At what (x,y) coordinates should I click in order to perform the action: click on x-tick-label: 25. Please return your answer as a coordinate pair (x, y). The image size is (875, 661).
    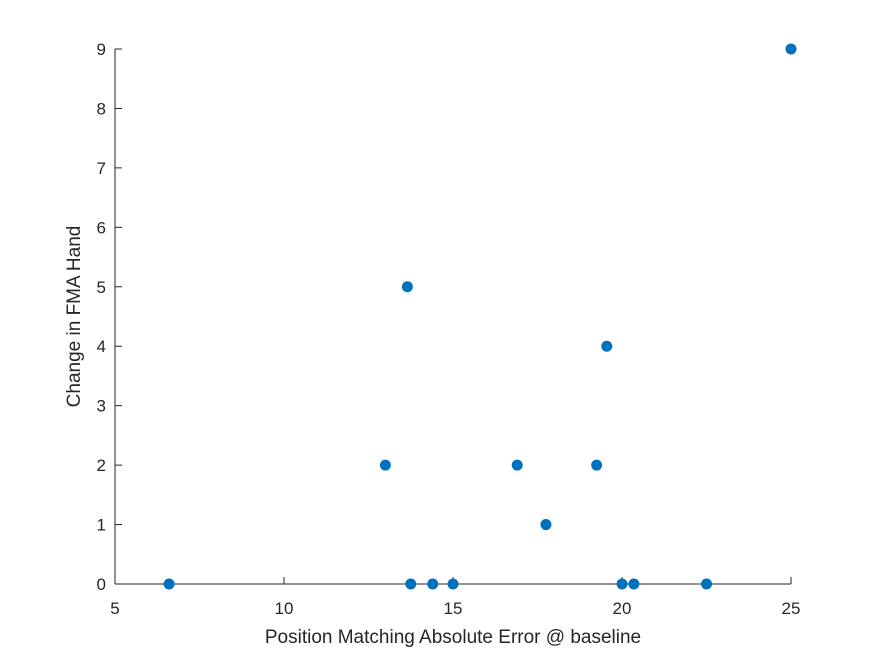
    Looking at the image, I should click on (791, 608).